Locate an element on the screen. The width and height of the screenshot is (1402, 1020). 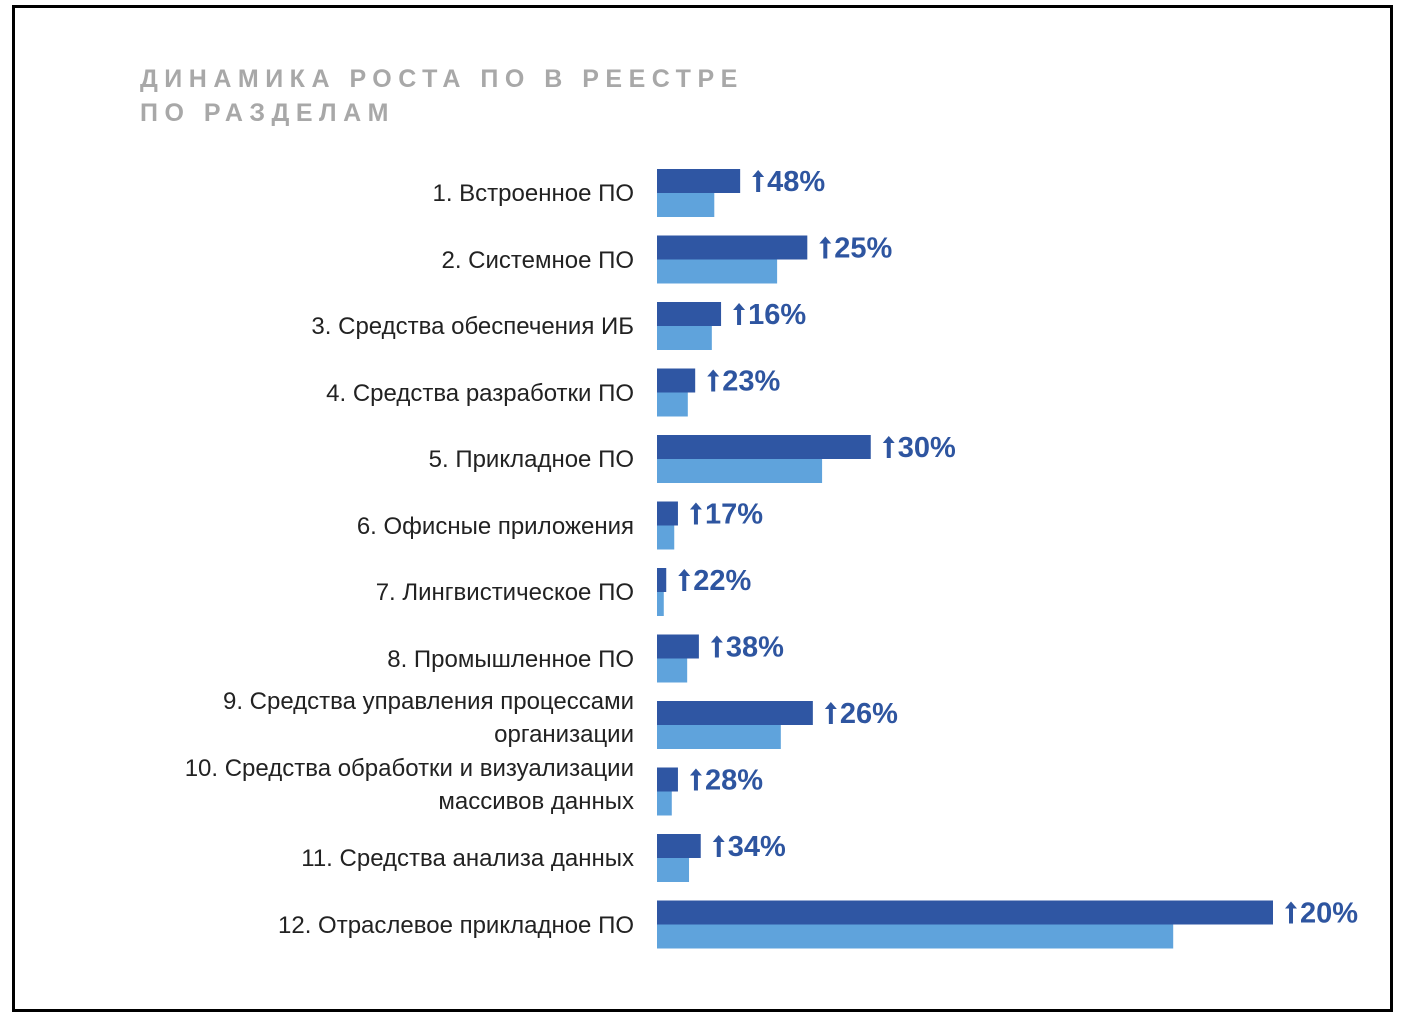
chart-title: ДИНАМИКА РОСТА ПО В РЕЕСТРЕ ПО РАЗДЕЛАМ is located at coordinates (442, 96).